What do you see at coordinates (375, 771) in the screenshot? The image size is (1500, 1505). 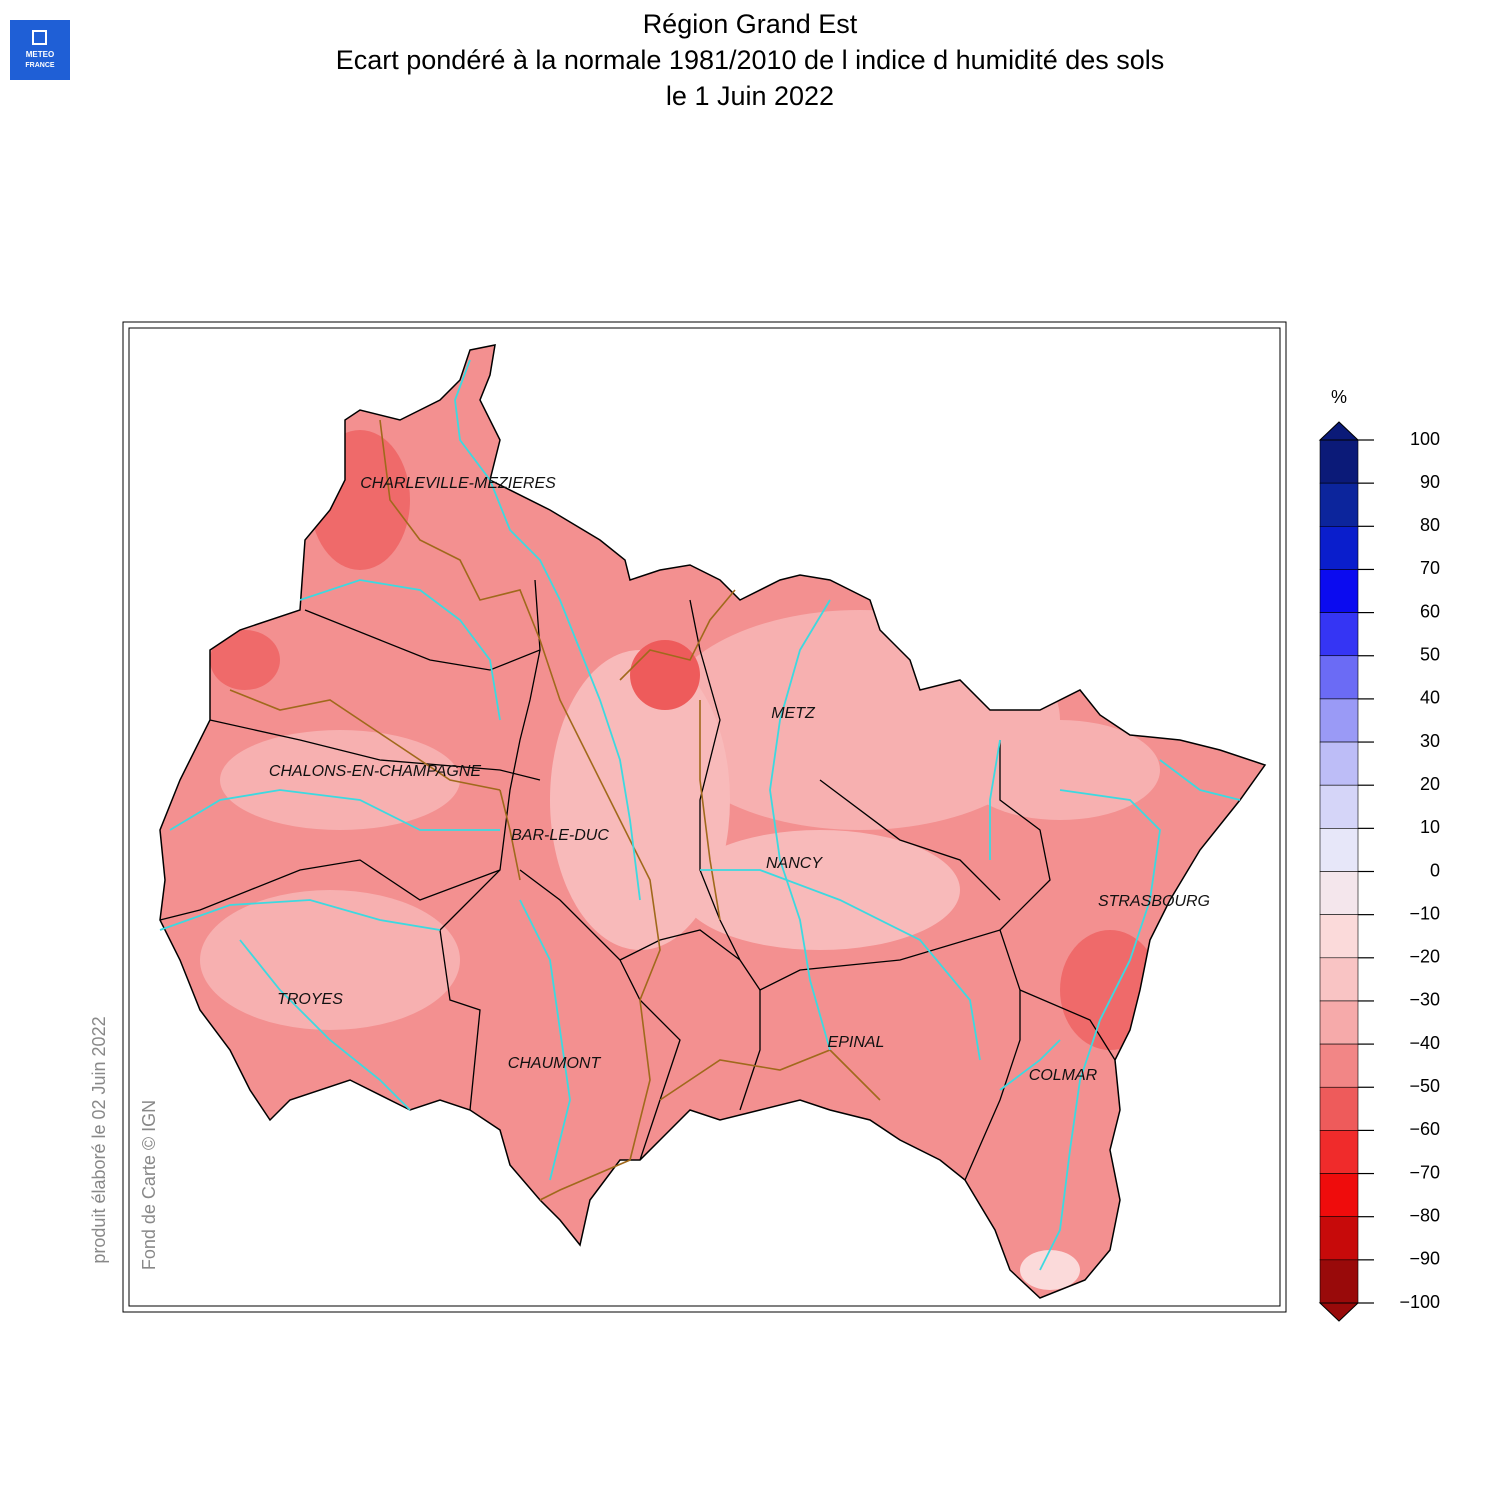 I see `city-label: CHALONS-EN-CHAMPAGNE` at bounding box center [375, 771].